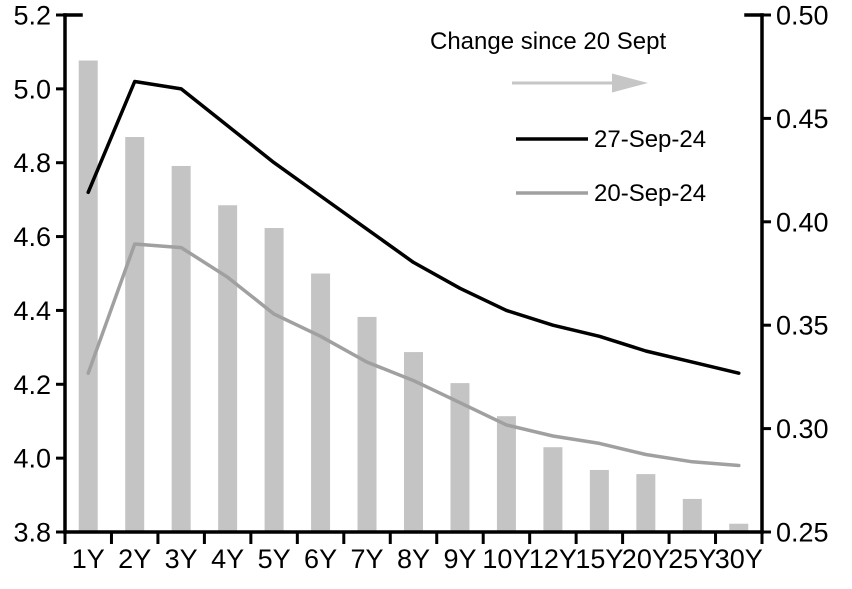 This screenshot has width=852, height=589. Describe the element at coordinates (692, 559) in the screenshot. I see `x-axis-label-25Y: 25Y` at that location.